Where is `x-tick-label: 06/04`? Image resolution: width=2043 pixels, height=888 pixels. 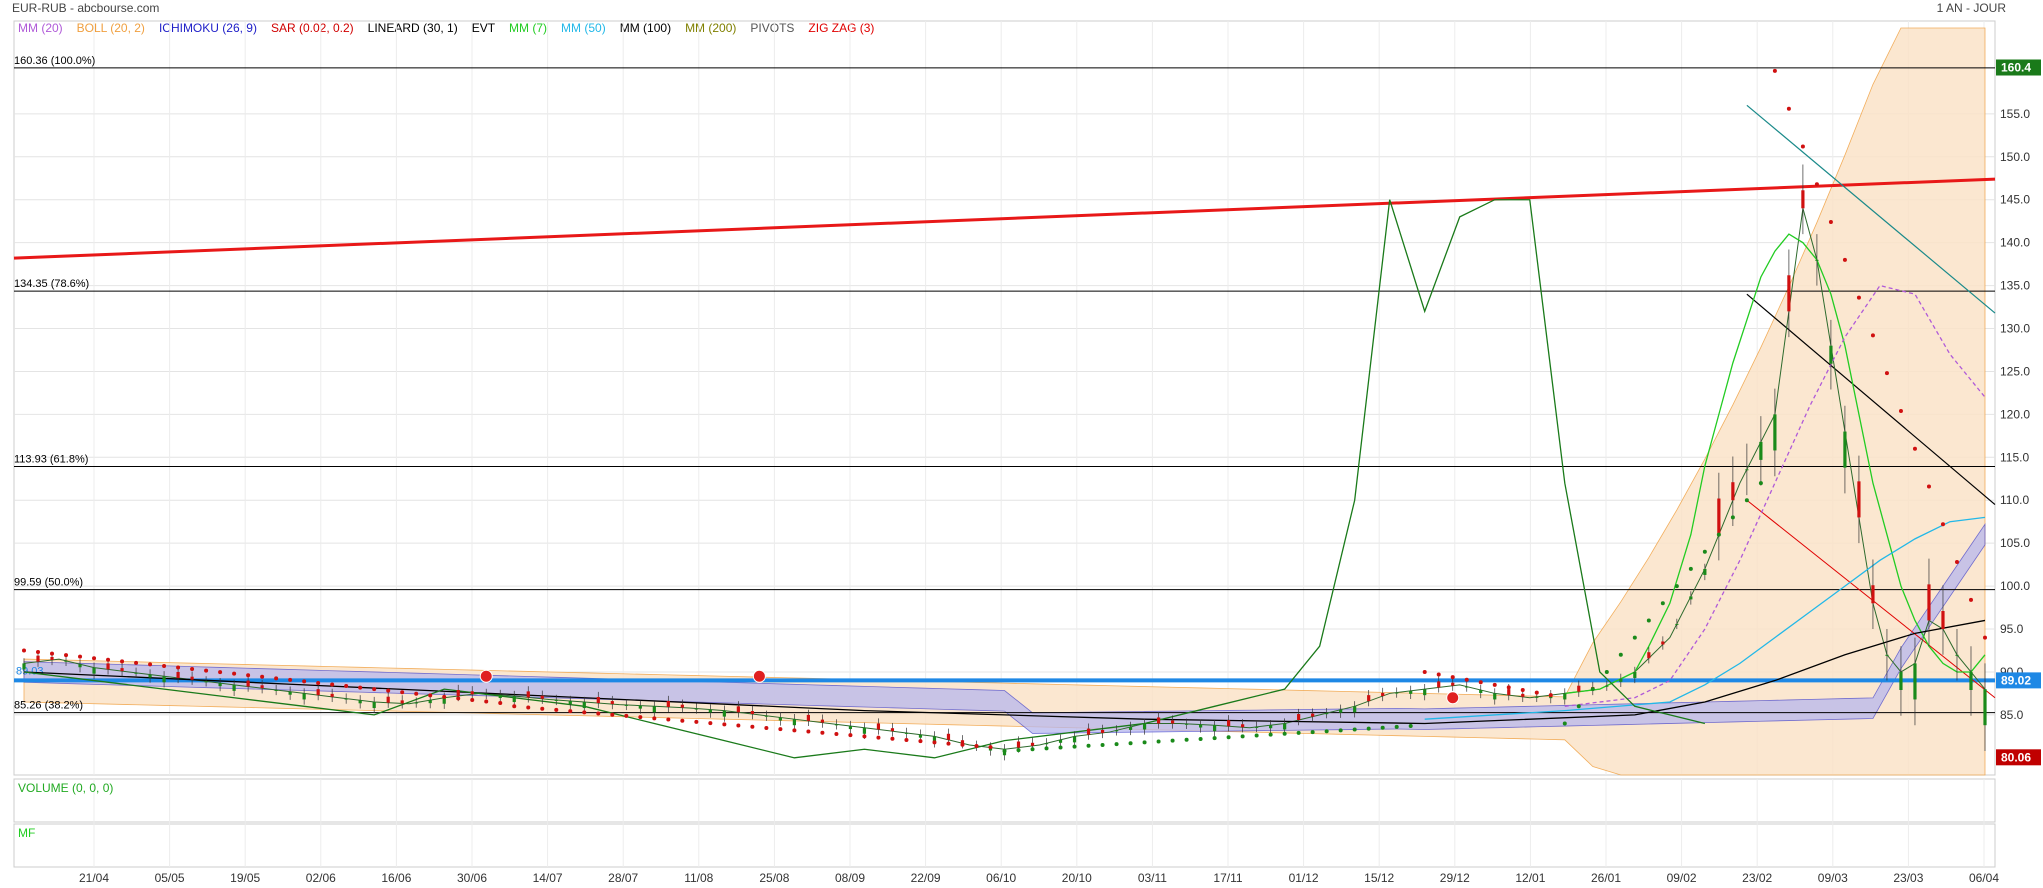
x-tick-label: 06/04 is located at coordinates (1984, 878).